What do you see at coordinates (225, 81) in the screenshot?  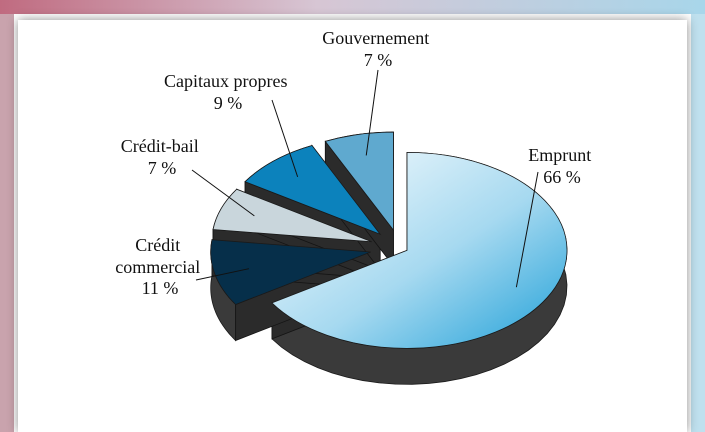 I see `label-capitaux-name: Capitaux propres` at bounding box center [225, 81].